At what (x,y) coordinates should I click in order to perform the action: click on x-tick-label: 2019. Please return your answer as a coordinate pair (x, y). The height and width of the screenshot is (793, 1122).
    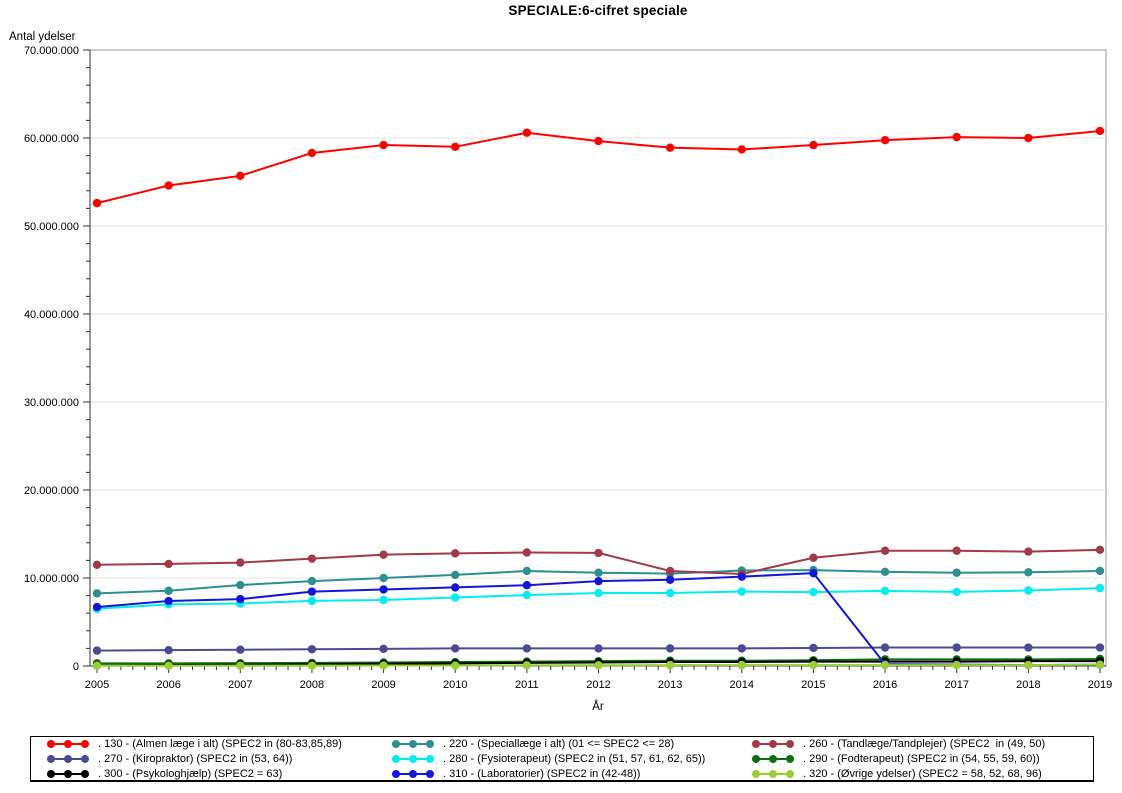
    Looking at the image, I should click on (1100, 685).